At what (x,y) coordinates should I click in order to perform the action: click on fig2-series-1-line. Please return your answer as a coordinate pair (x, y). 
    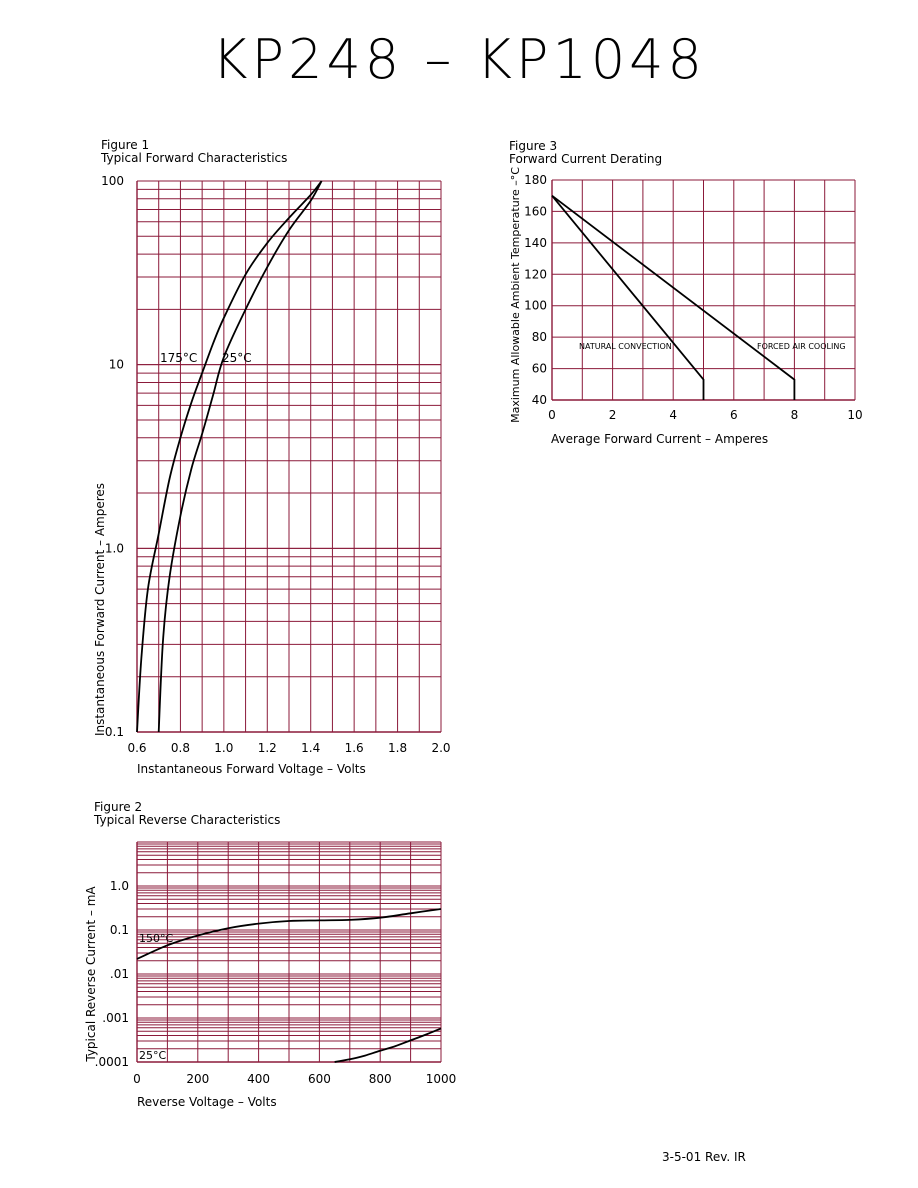
    Looking at the image, I should click on (388, 1045).